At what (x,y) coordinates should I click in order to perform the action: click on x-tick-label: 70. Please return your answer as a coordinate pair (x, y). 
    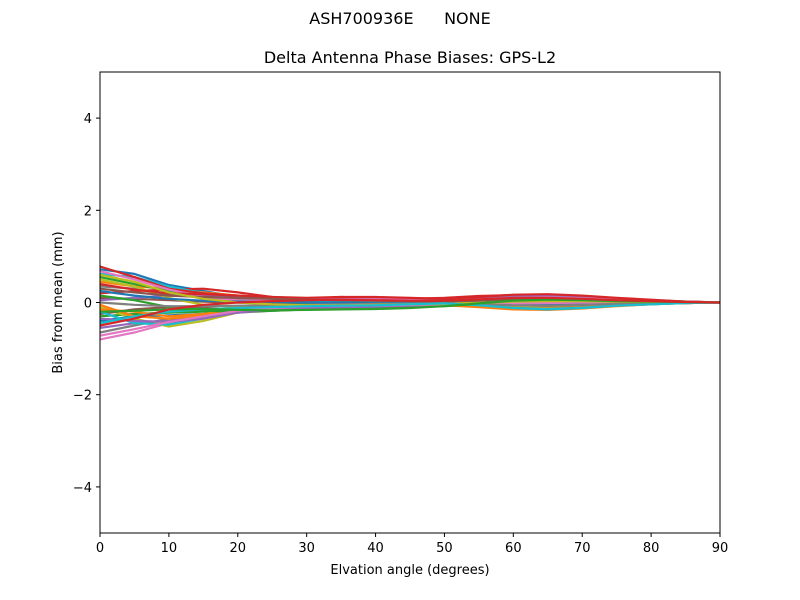
    Looking at the image, I should click on (582, 548).